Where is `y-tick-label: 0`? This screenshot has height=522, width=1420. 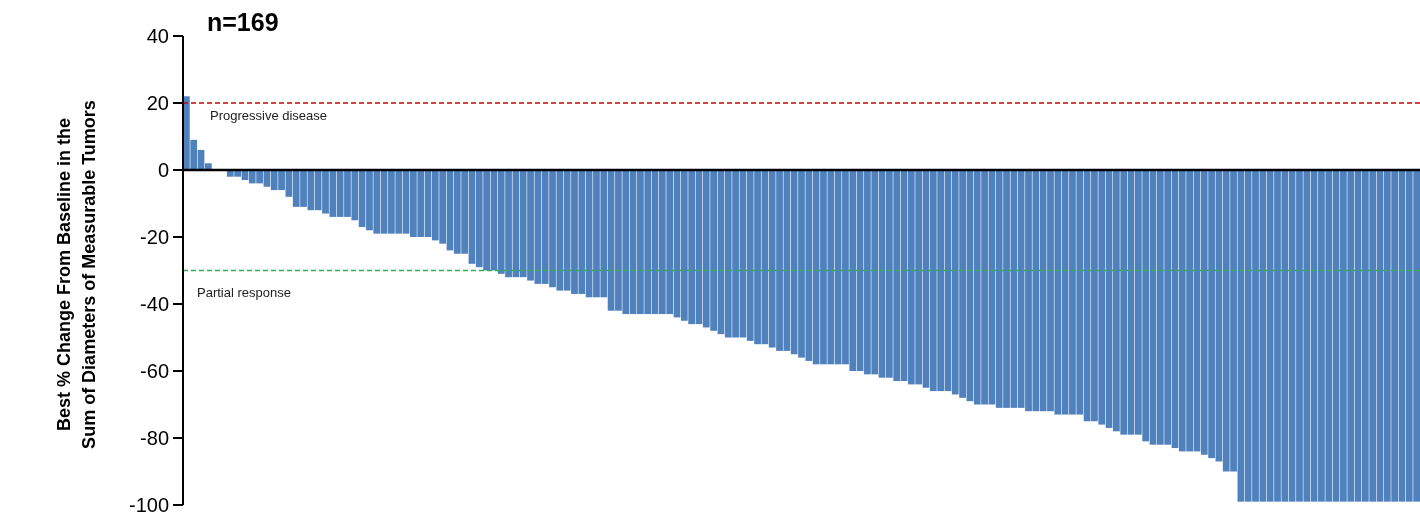
y-tick-label: 0 is located at coordinates (163, 170).